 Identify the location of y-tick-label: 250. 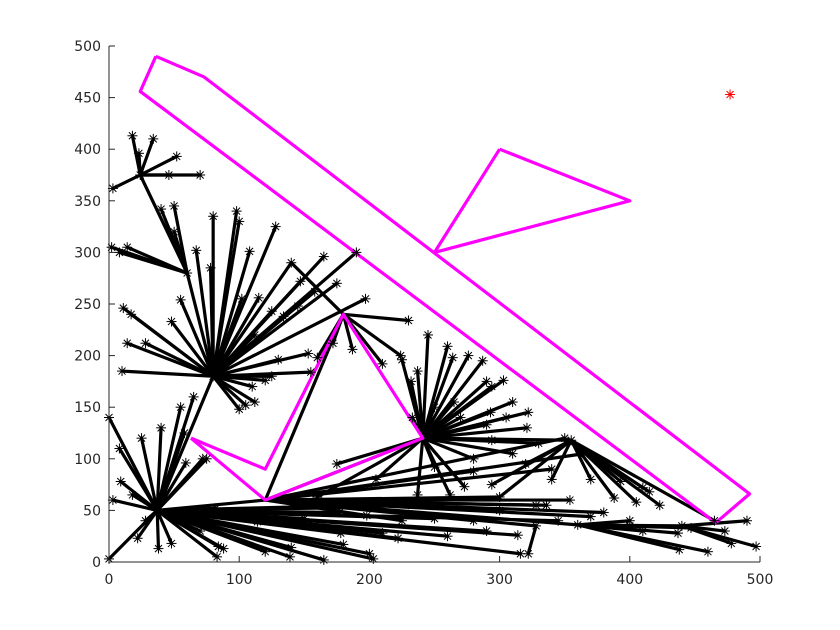
(87, 305).